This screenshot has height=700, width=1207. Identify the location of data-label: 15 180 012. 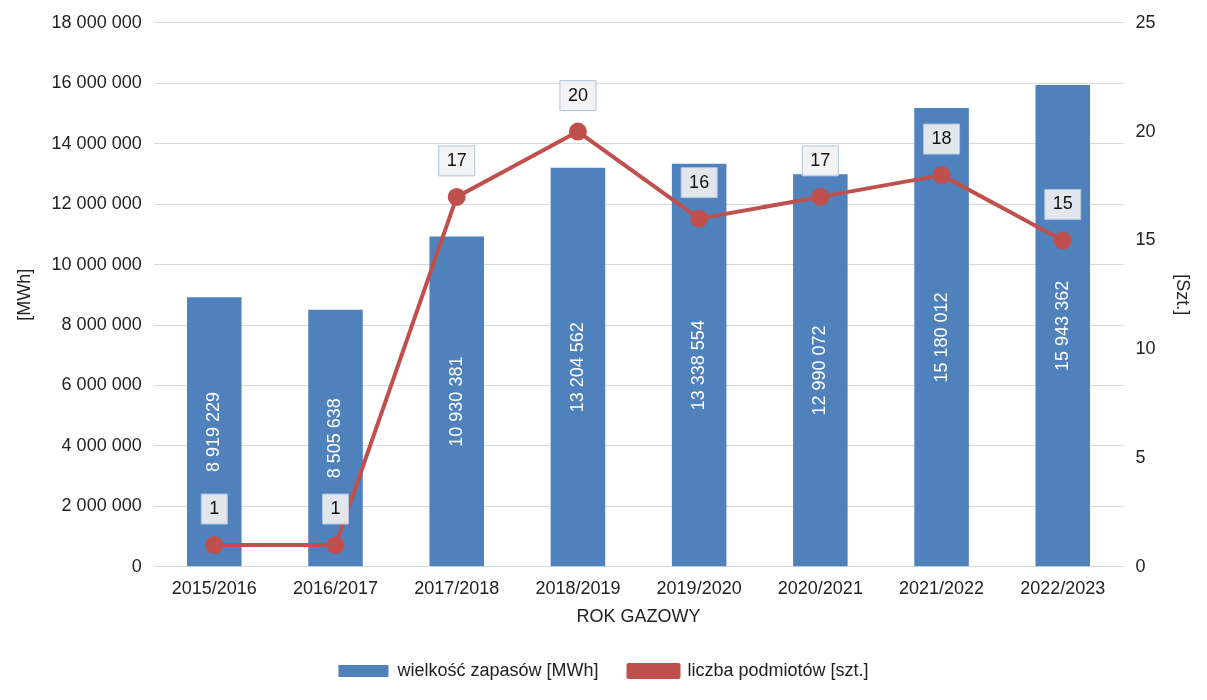
(940, 337).